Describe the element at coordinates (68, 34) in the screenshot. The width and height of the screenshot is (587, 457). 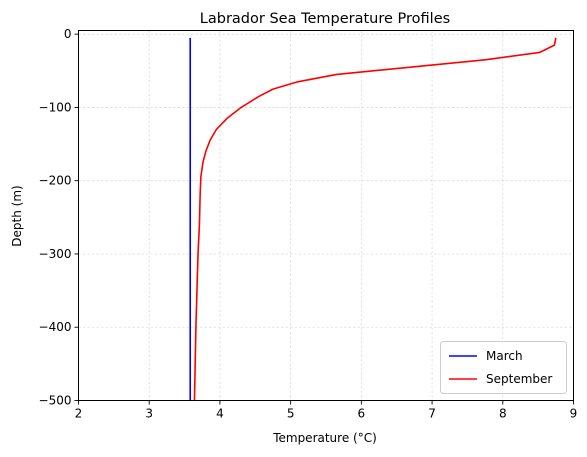
I see `y-tick-label: 0` at that location.